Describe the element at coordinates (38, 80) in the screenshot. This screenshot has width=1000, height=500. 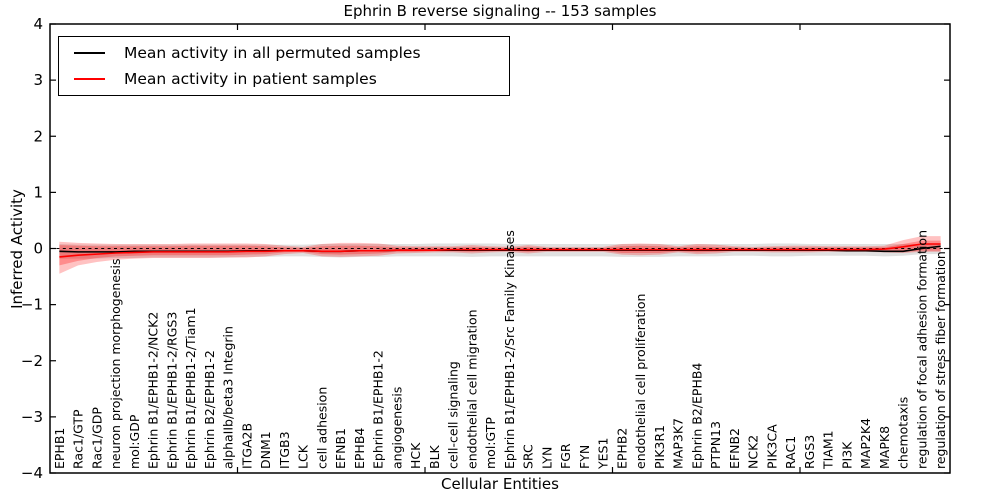
I see `y-tick-label: 3` at that location.